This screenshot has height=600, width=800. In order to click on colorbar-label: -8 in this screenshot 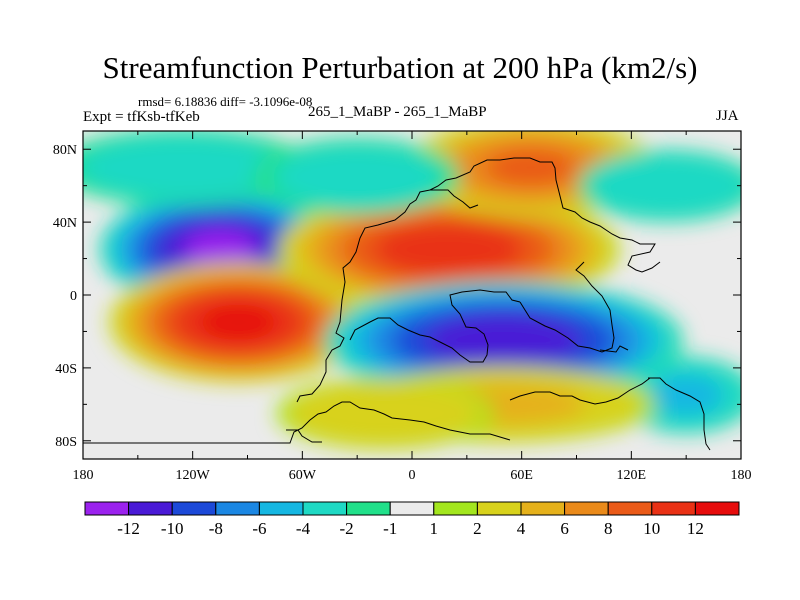, I will do `click(216, 528)`.